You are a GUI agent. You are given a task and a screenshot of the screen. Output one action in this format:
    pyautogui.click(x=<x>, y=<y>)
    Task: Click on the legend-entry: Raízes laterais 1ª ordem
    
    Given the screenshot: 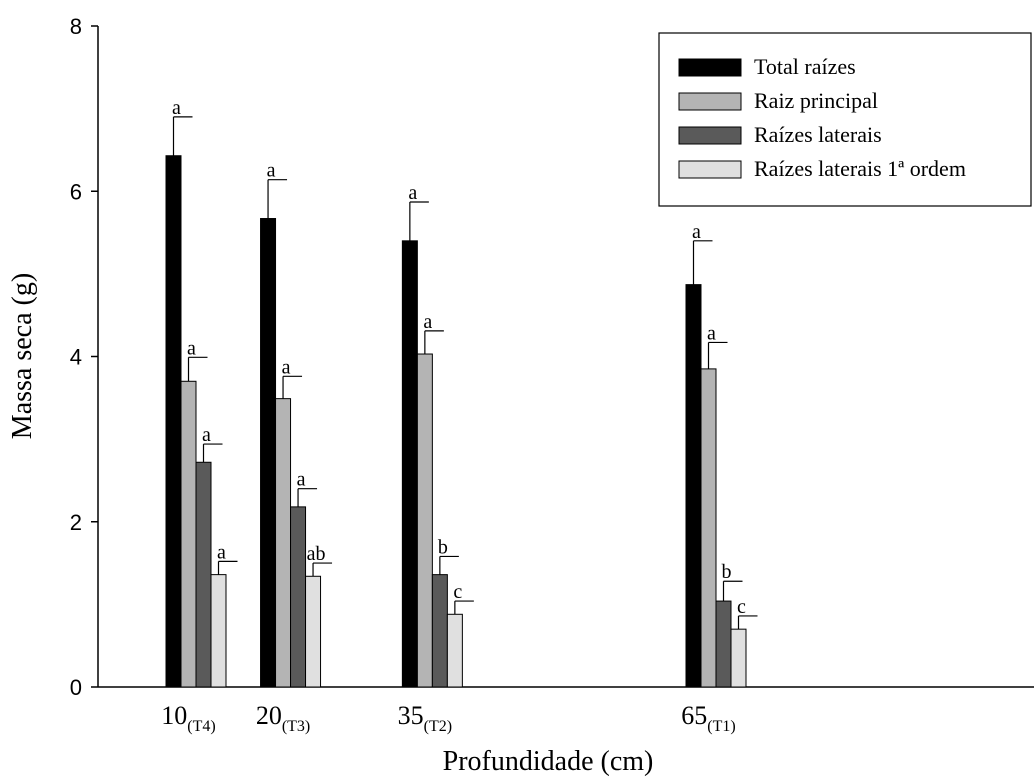 What is the action you would take?
    pyautogui.click(x=860, y=168)
    